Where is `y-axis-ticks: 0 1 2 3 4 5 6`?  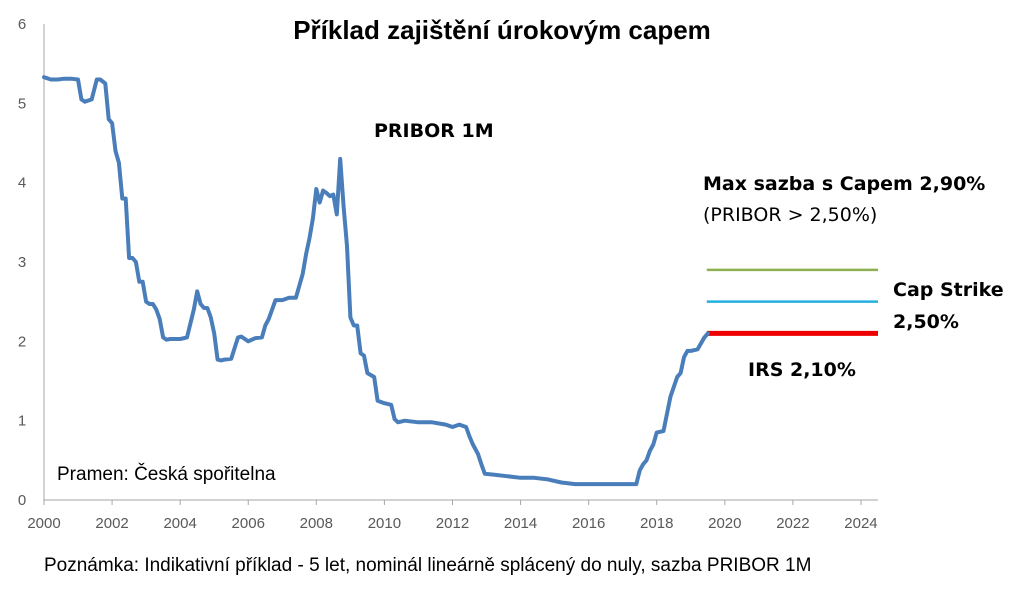 y-axis-ticks: 0 1 2 3 4 5 6 is located at coordinates (22, 262).